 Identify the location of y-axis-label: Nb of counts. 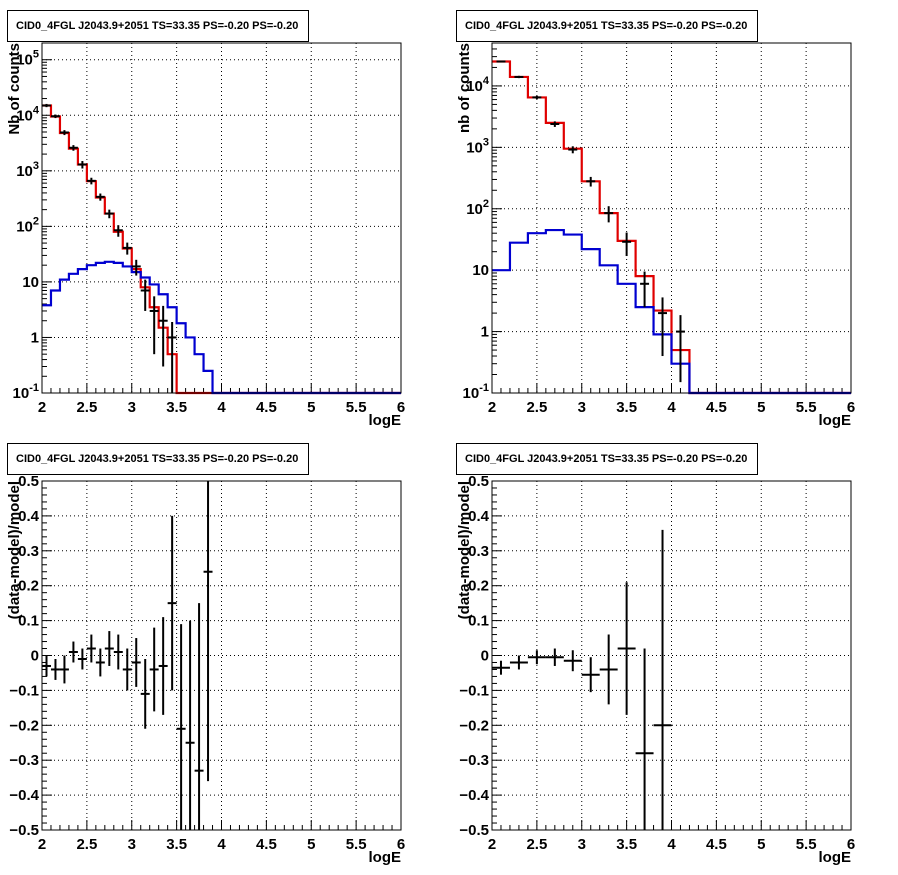
(14, 89).